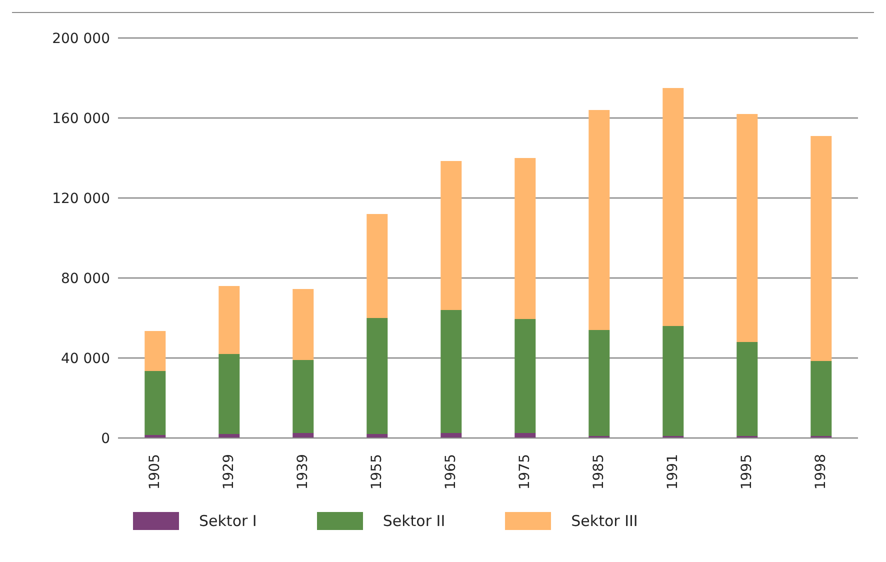  What do you see at coordinates (414, 521) in the screenshot?
I see `legend-label: Sektor II` at bounding box center [414, 521].